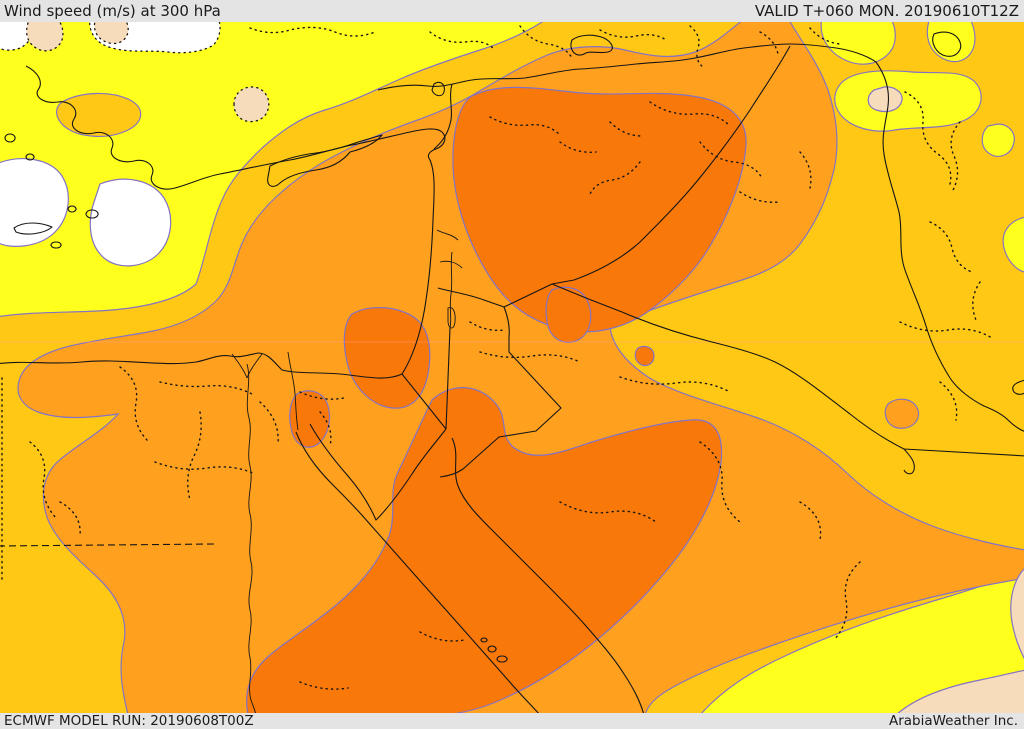  What do you see at coordinates (251, 538) in the screenshot?
I see `river-nile` at bounding box center [251, 538].